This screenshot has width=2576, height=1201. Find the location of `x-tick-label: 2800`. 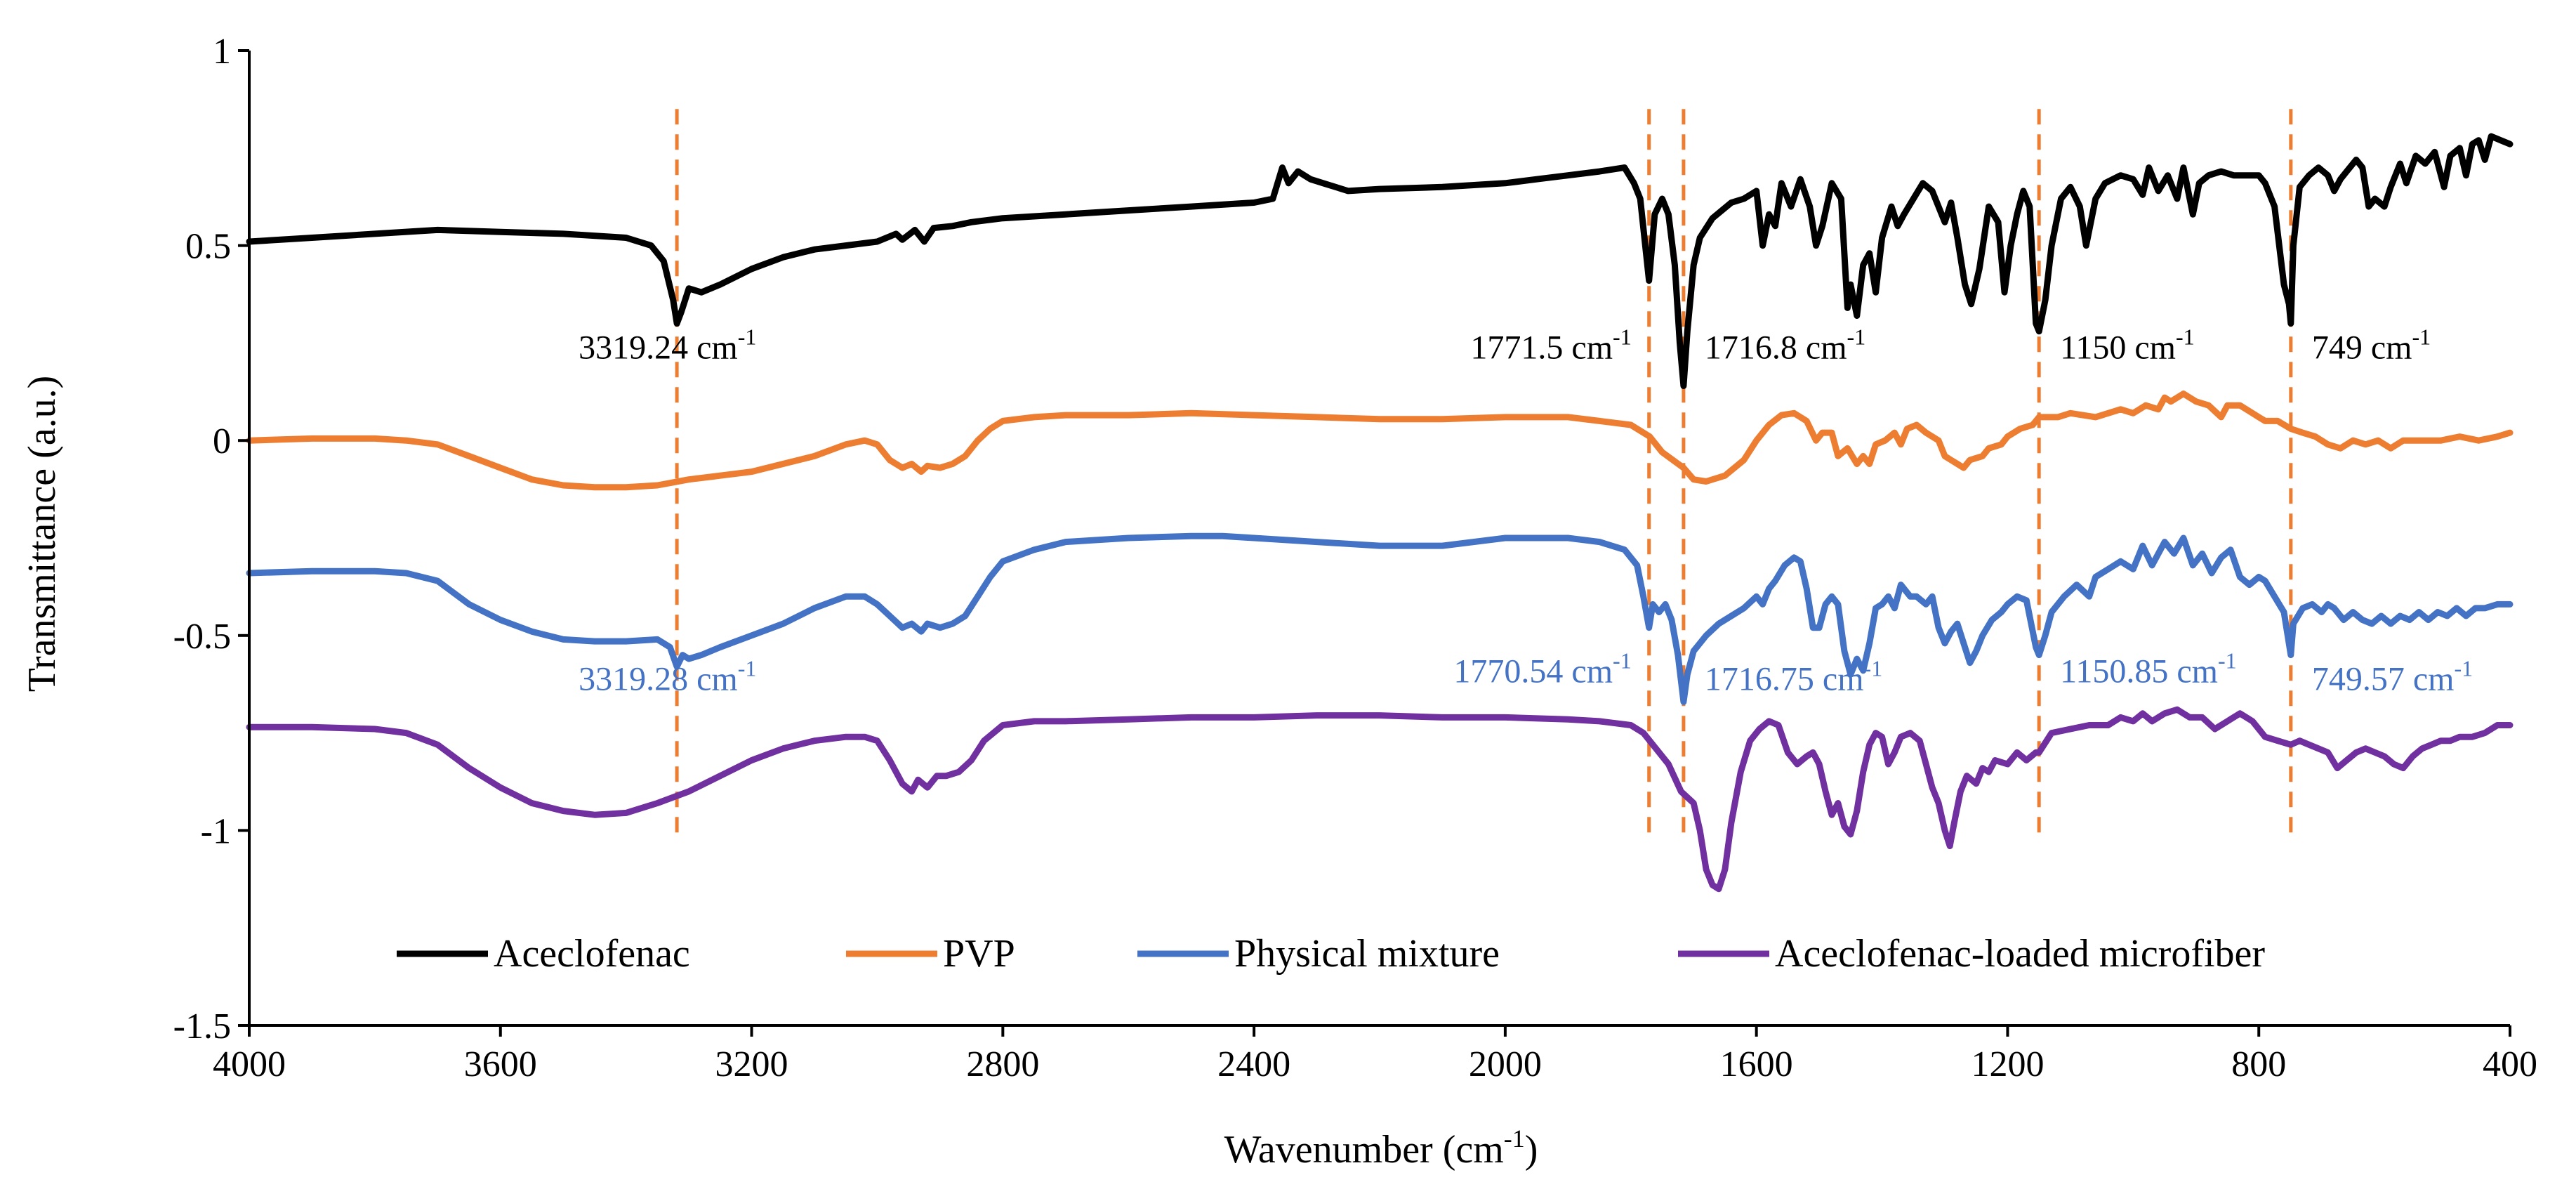

x-tick-label: 2800 is located at coordinates (1002, 1064).